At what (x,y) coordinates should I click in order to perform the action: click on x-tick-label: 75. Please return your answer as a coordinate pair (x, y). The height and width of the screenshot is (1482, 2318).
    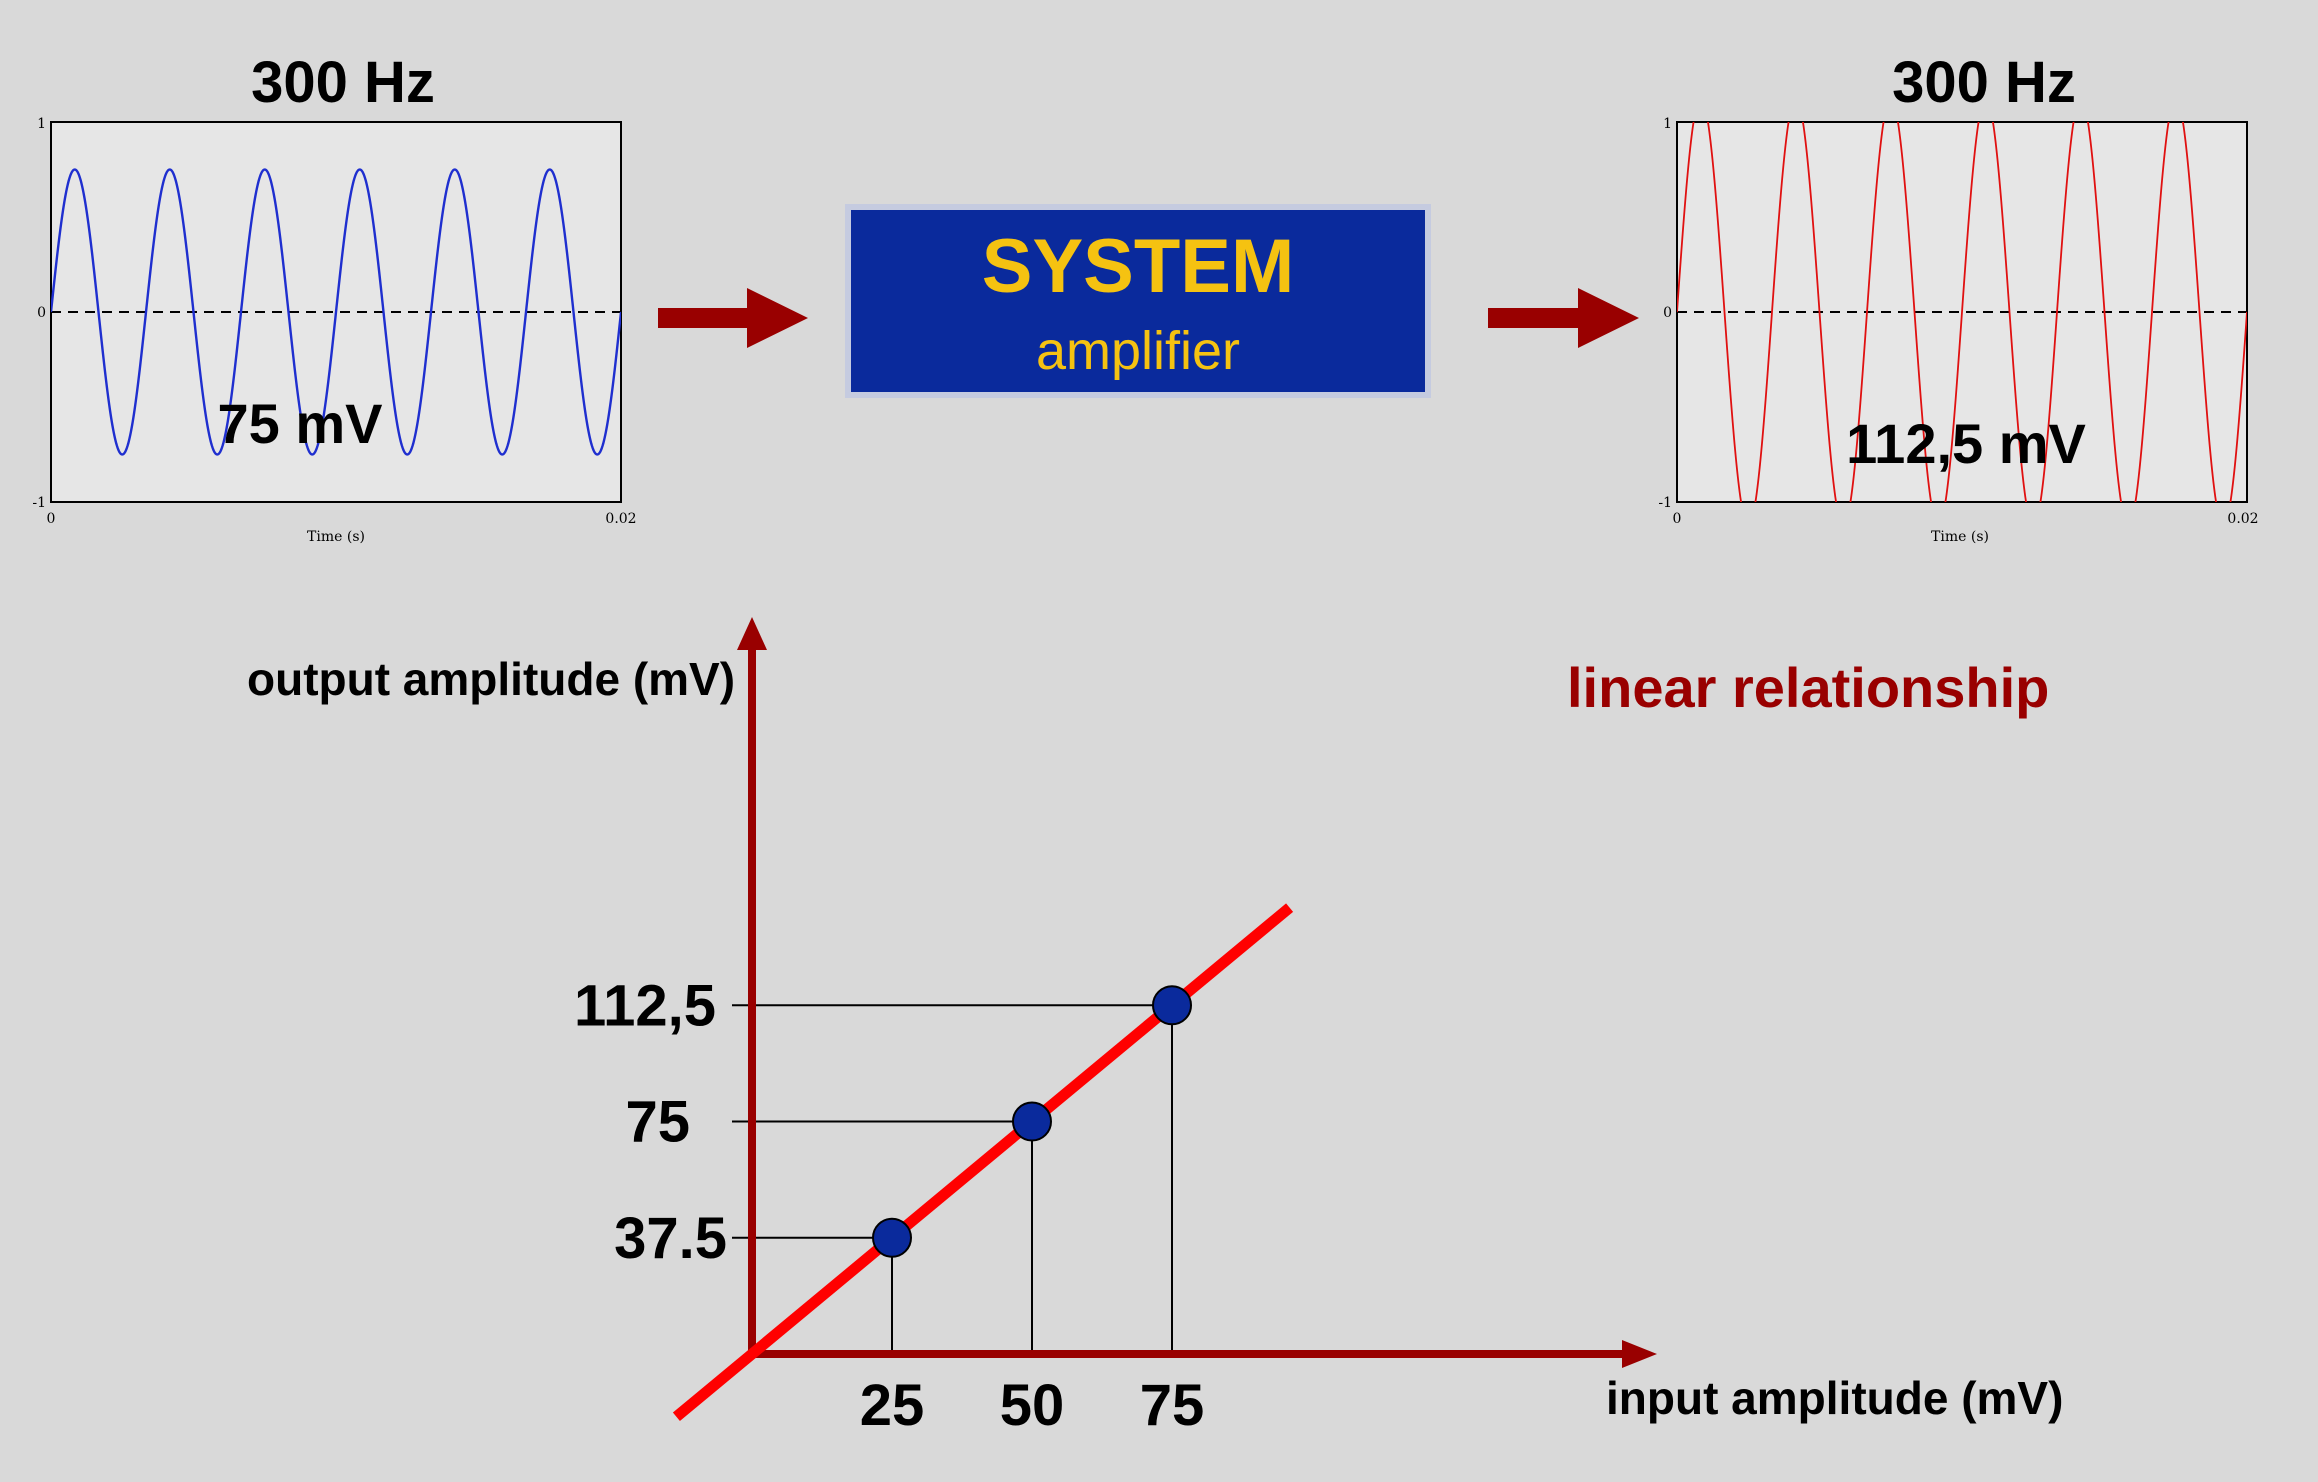
    Looking at the image, I should click on (1172, 1405).